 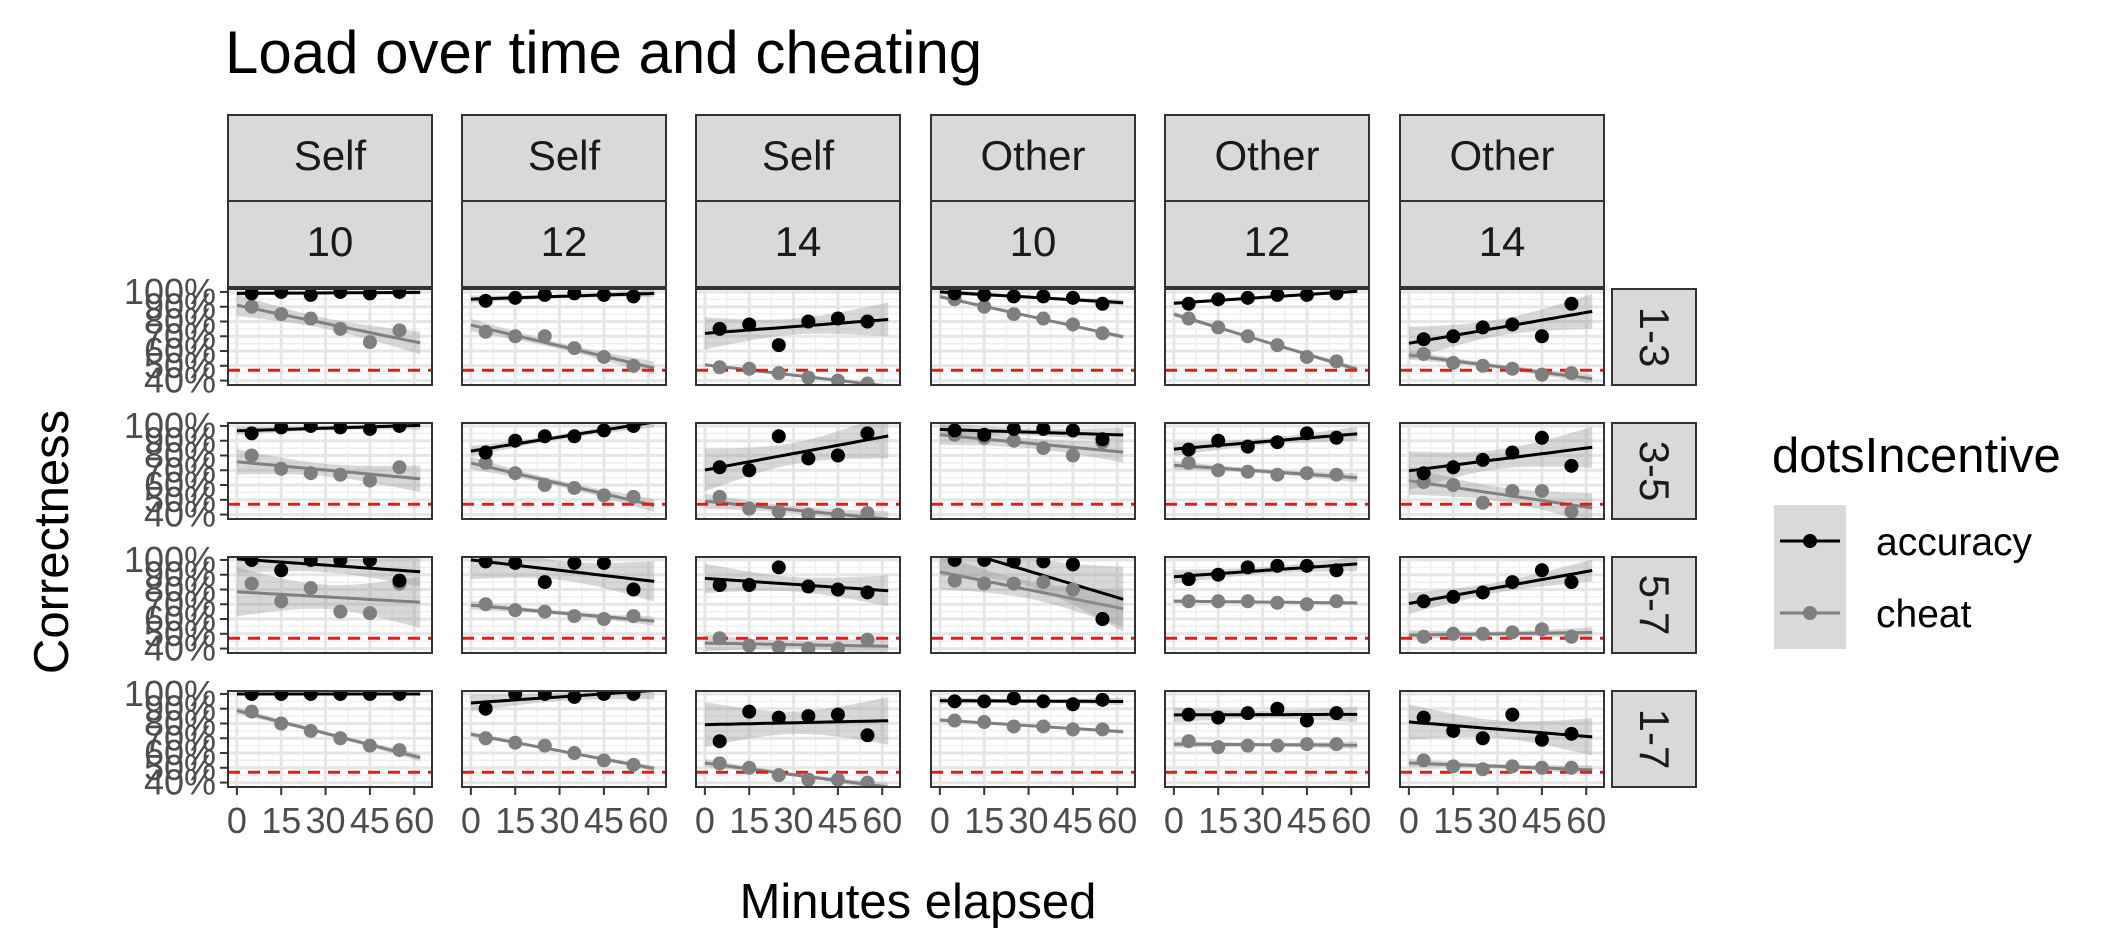 I want to click on facet-strip-row, so click(x=1654, y=605).